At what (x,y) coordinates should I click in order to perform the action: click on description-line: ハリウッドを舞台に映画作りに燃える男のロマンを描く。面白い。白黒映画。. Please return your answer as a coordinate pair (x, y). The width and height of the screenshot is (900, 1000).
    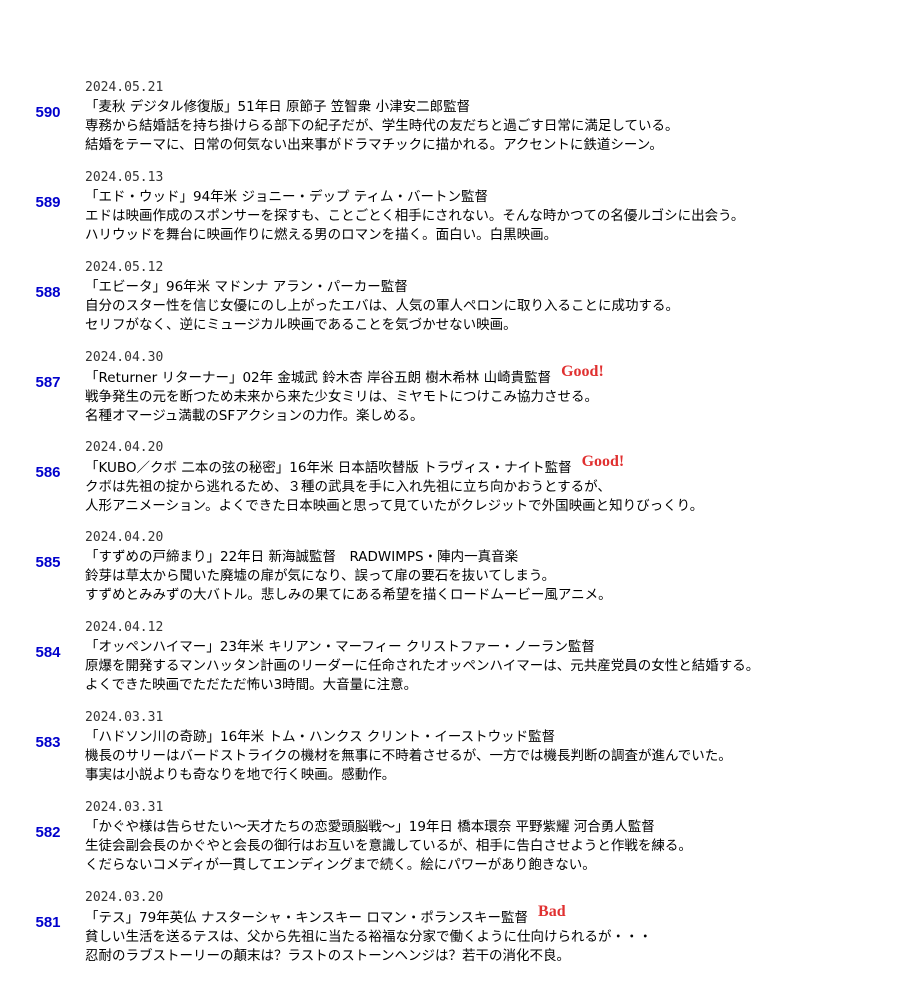
    Looking at the image, I should click on (321, 235).